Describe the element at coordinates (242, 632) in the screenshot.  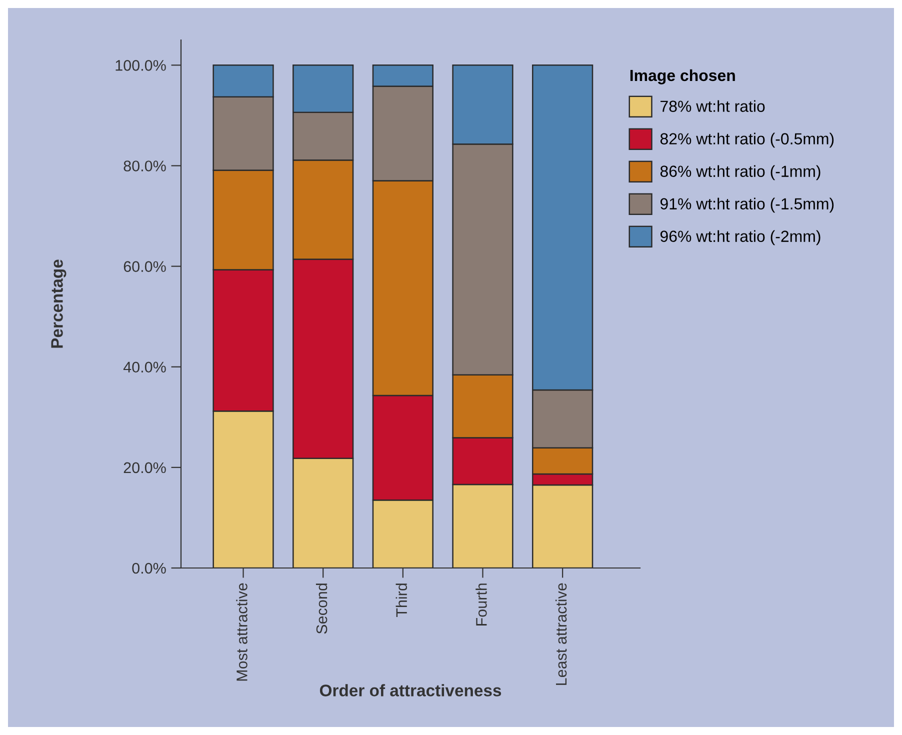
I see `x-tick-label: Most attractive` at that location.